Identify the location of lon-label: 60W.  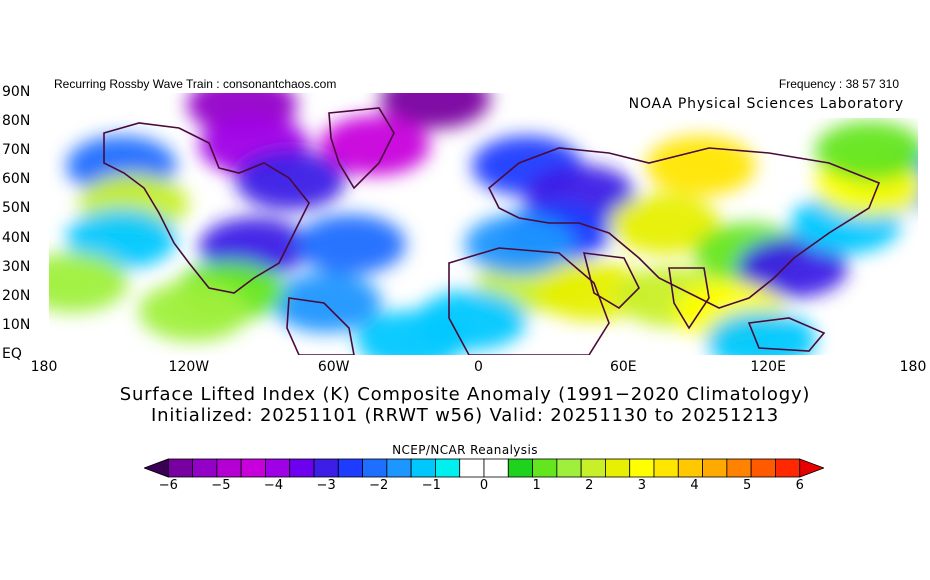
(333, 367).